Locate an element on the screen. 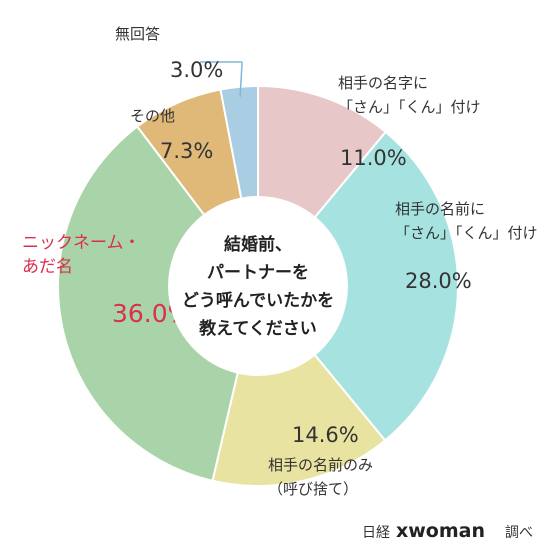 This screenshot has width=550, height=550. credit-brand: xwoman is located at coordinates (440, 531).